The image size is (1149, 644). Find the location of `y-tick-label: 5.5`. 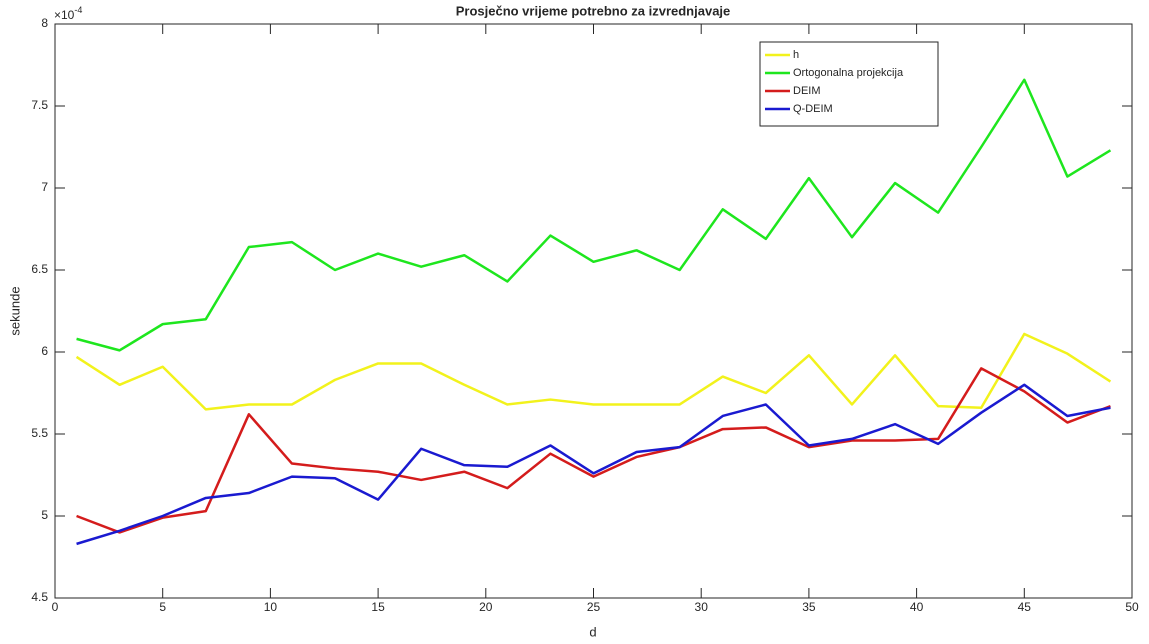

y-tick-label: 5.5 is located at coordinates (39, 433).